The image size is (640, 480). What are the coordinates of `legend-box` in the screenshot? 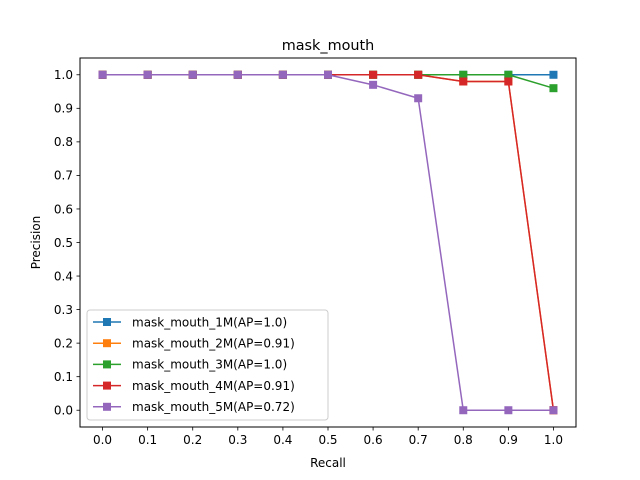 It's located at (207, 365).